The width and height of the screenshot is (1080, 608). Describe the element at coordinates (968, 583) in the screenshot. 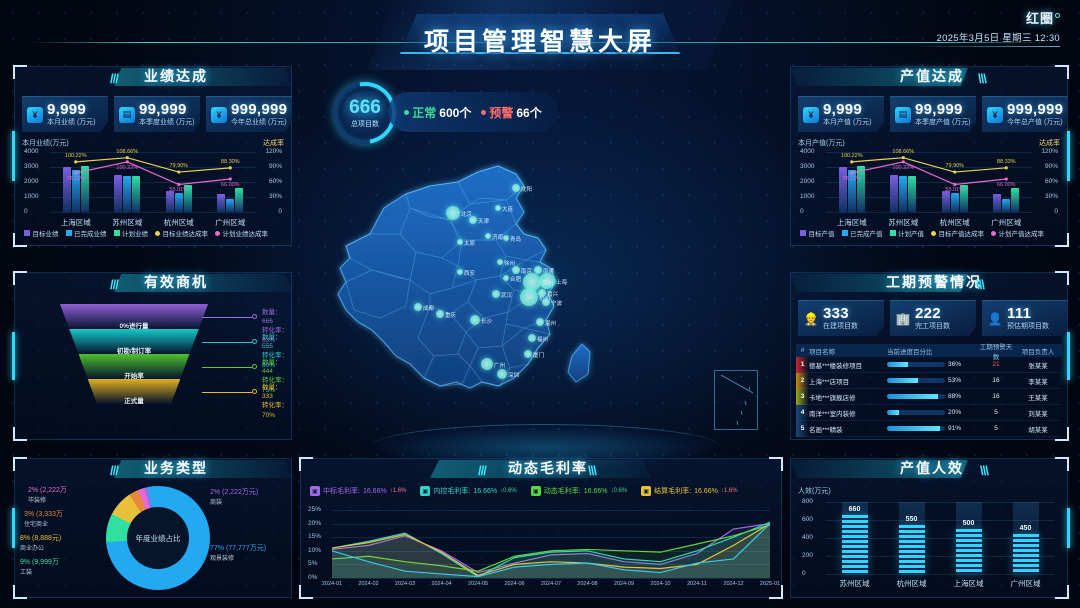

I see `category-label: 上海区域` at that location.